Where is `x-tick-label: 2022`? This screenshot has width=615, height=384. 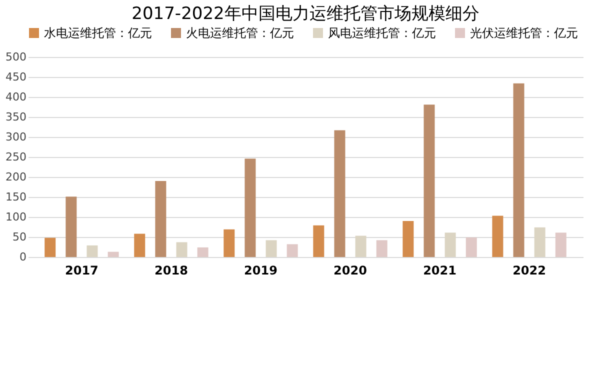 x-tick-label: 2022 is located at coordinates (529, 271).